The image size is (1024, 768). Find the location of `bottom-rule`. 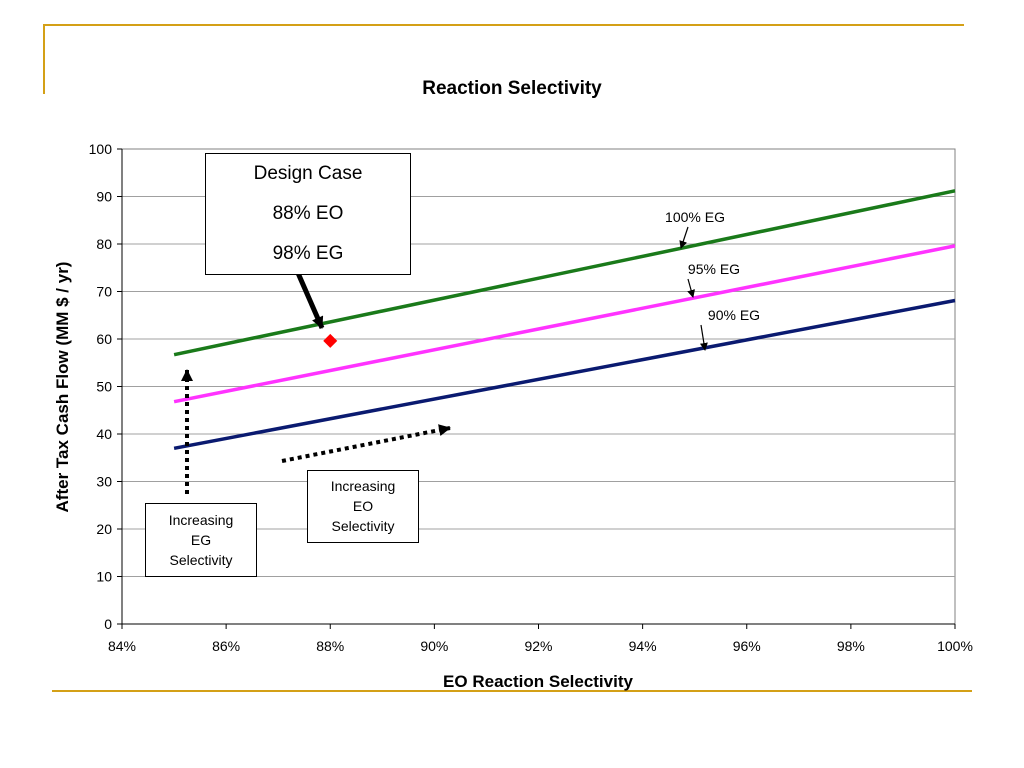

bottom-rule is located at coordinates (512, 691).